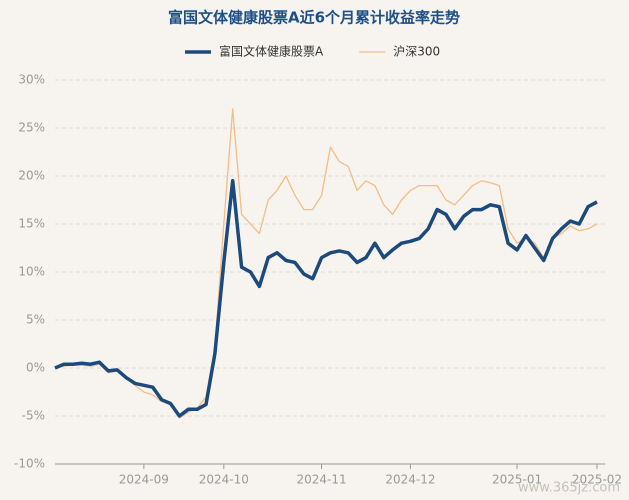 The image size is (629, 500). Describe the element at coordinates (271, 51) in the screenshot. I see `legend-label: 富国文体健康股票A` at that location.